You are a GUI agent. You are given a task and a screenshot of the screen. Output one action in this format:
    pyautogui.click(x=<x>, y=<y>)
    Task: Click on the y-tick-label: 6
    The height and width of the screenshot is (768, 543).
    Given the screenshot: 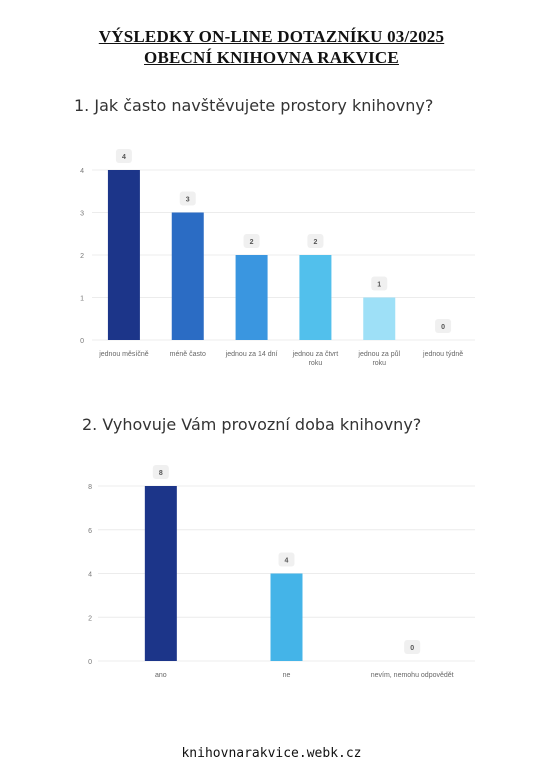 What is the action you would take?
    pyautogui.click(x=90, y=531)
    